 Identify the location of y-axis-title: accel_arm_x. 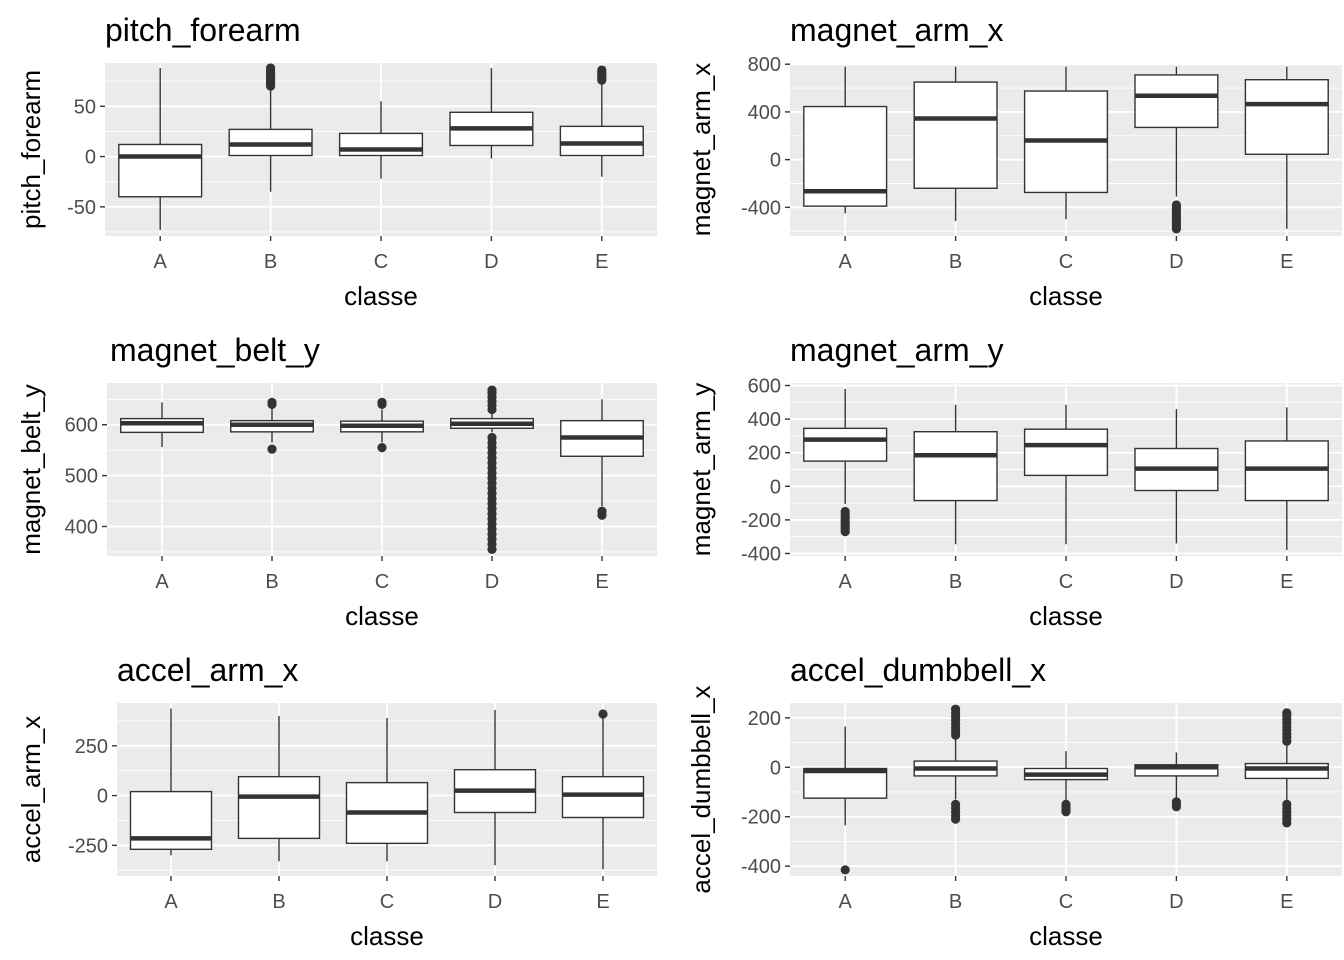
(31, 789).